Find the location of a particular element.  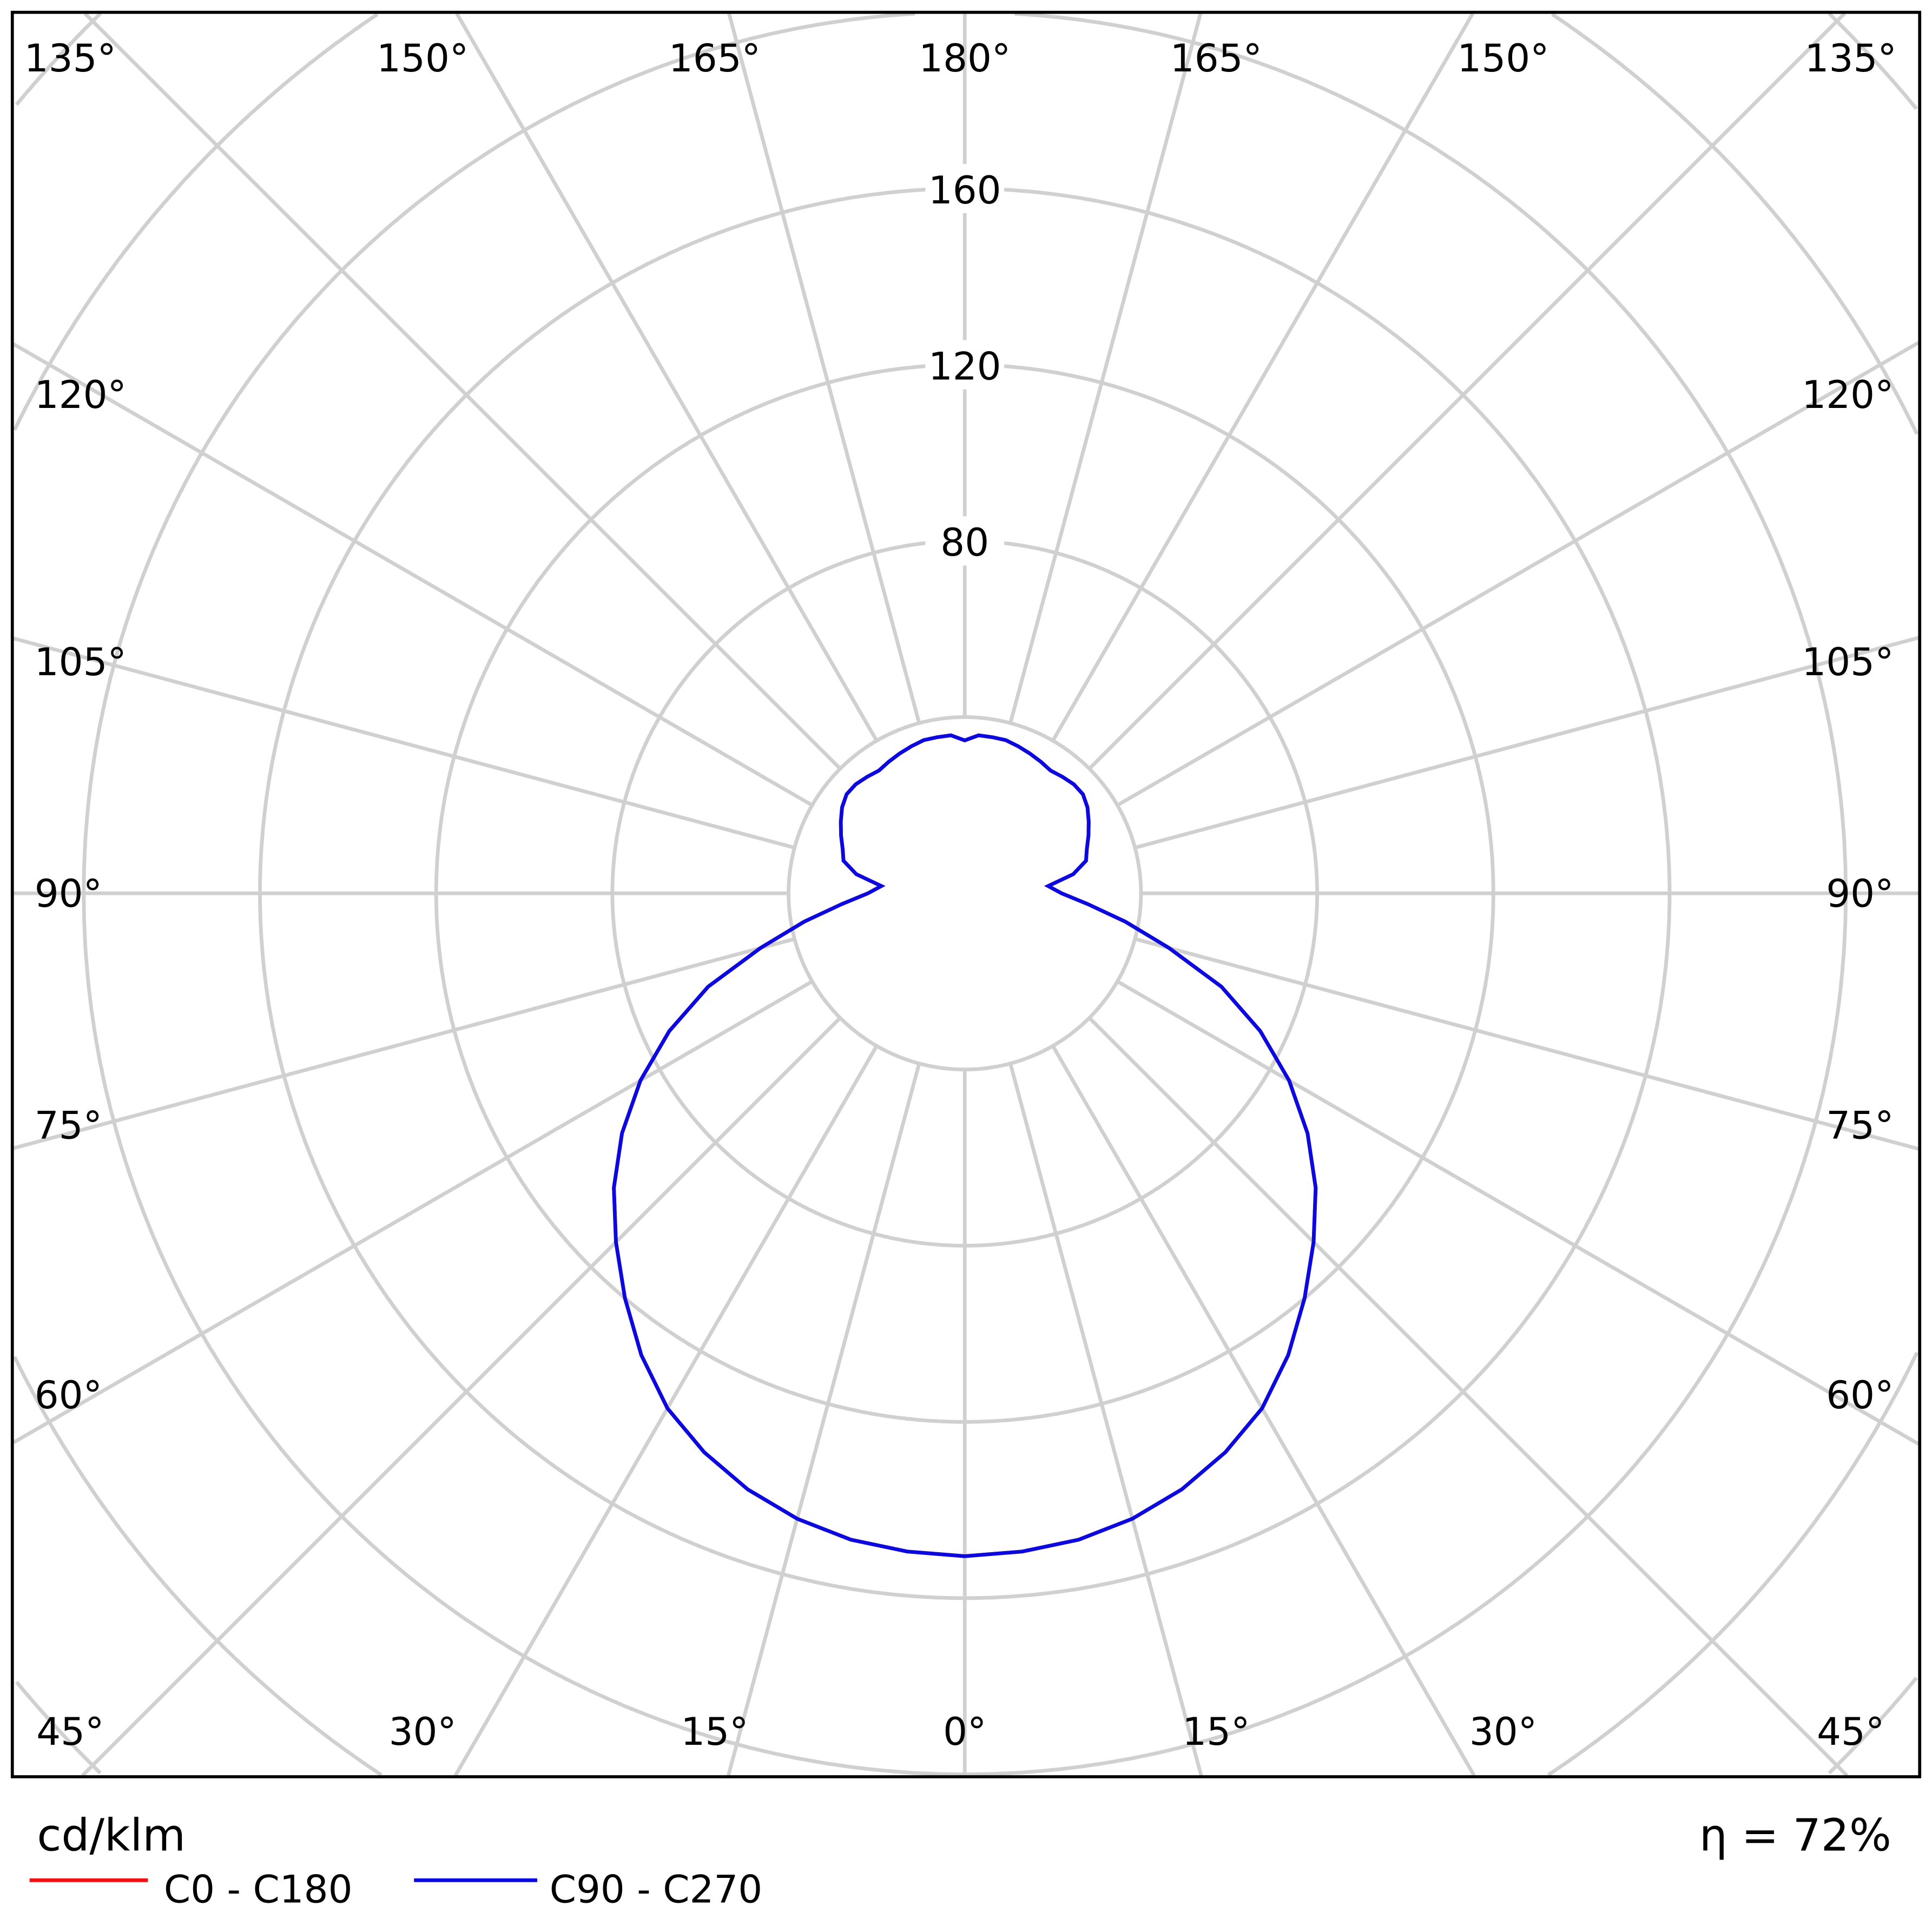

radial-tick-label: 120 is located at coordinates (964, 366).